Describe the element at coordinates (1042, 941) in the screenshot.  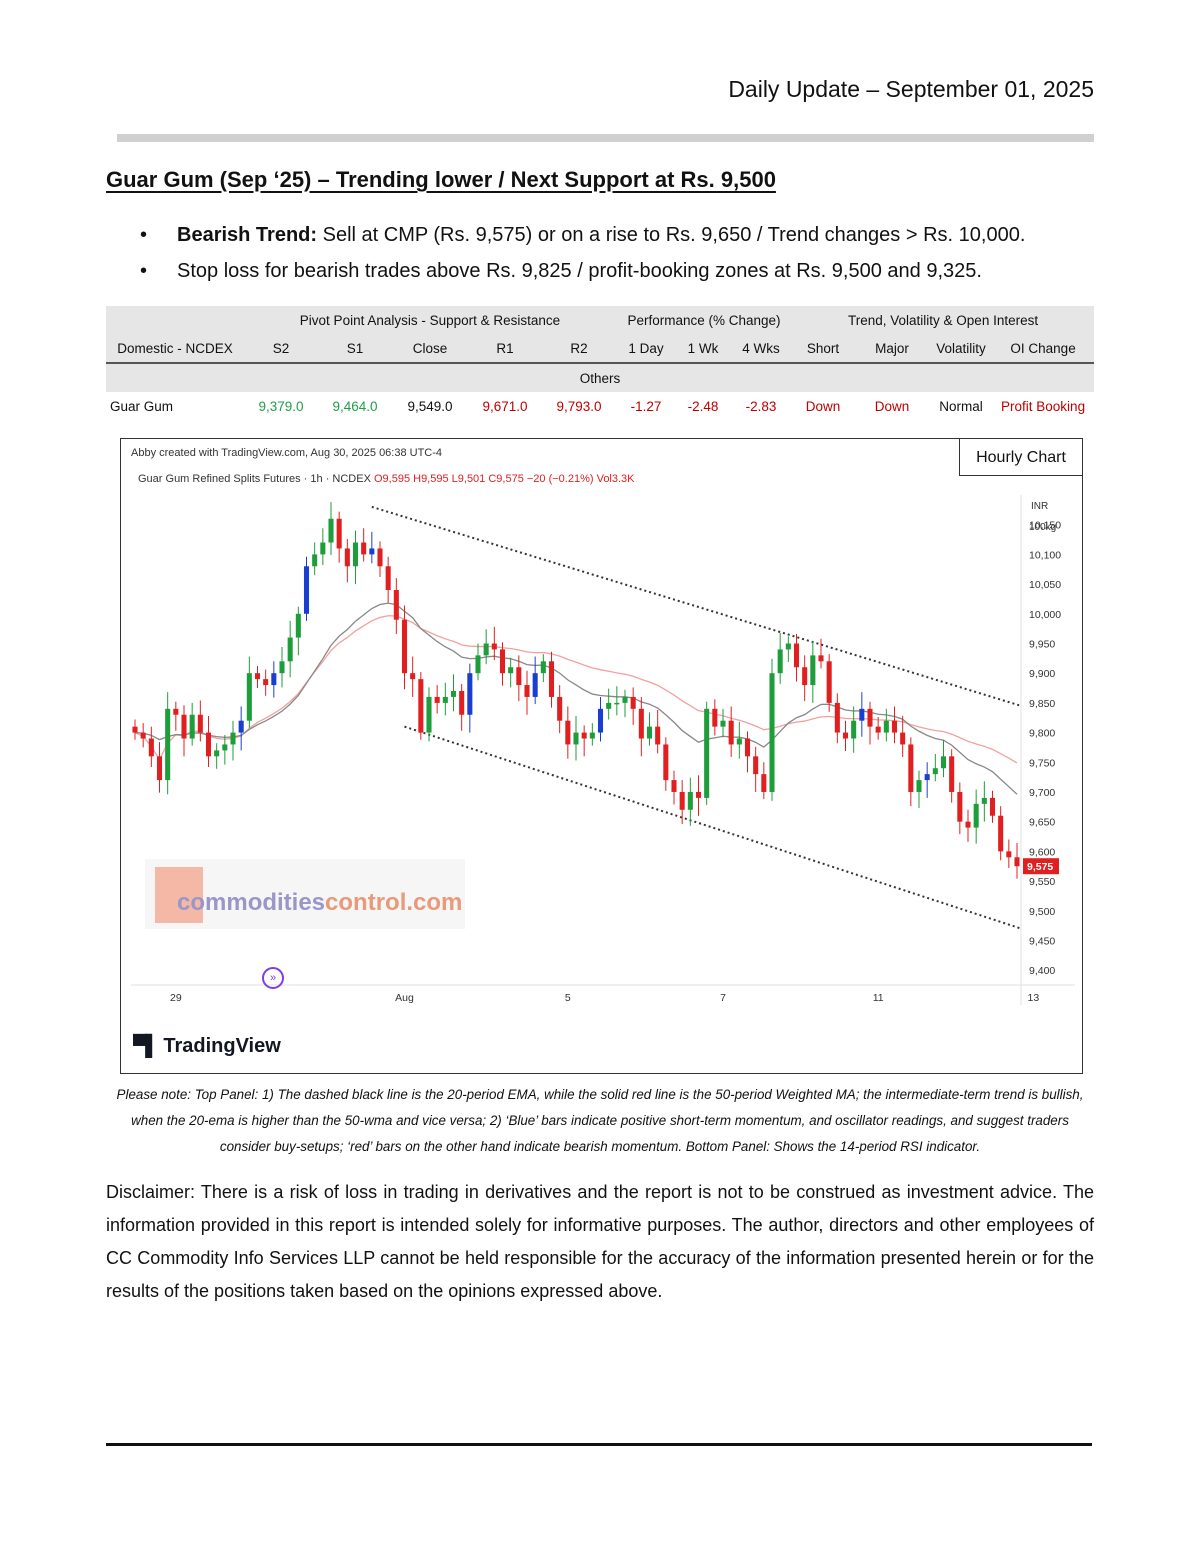
I see `y-tick-label: 9,450` at that location.